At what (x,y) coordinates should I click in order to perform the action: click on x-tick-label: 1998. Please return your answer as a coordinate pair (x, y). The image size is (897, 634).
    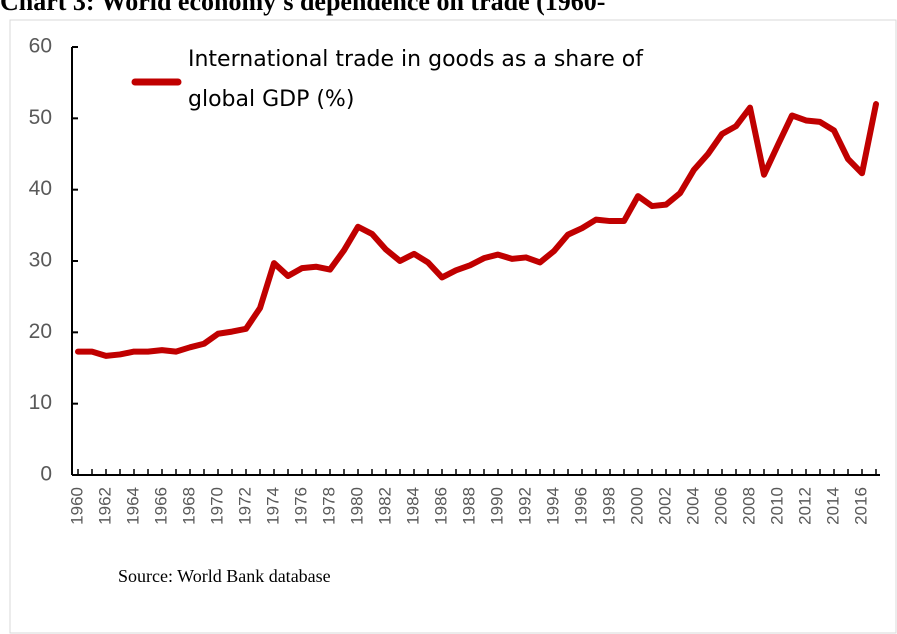
    Looking at the image, I should click on (608, 506).